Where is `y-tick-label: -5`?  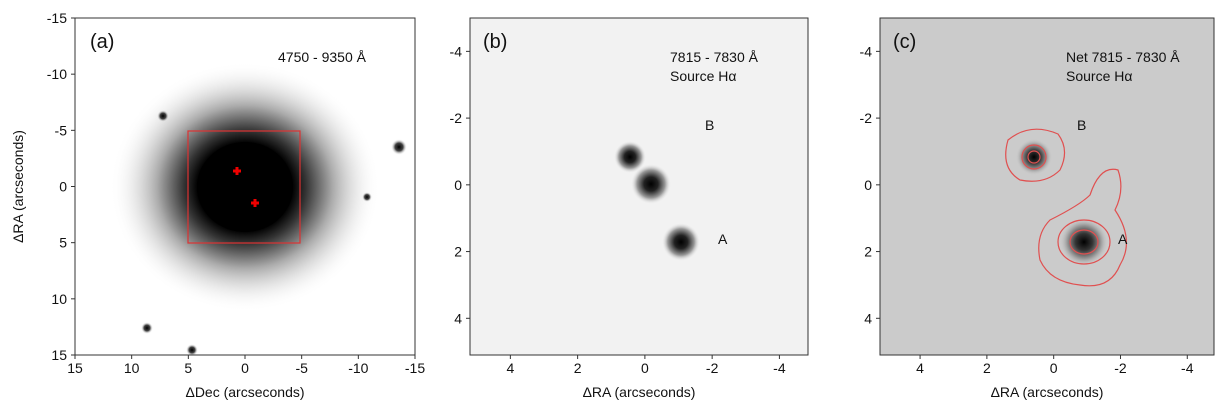
y-tick-label: -5 is located at coordinates (61, 130).